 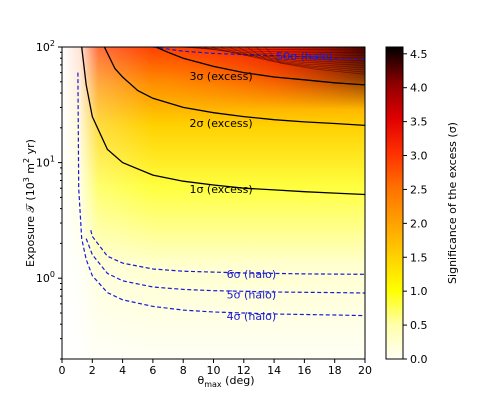 I want to click on y-tick-label: 10², so click(x=45, y=46).